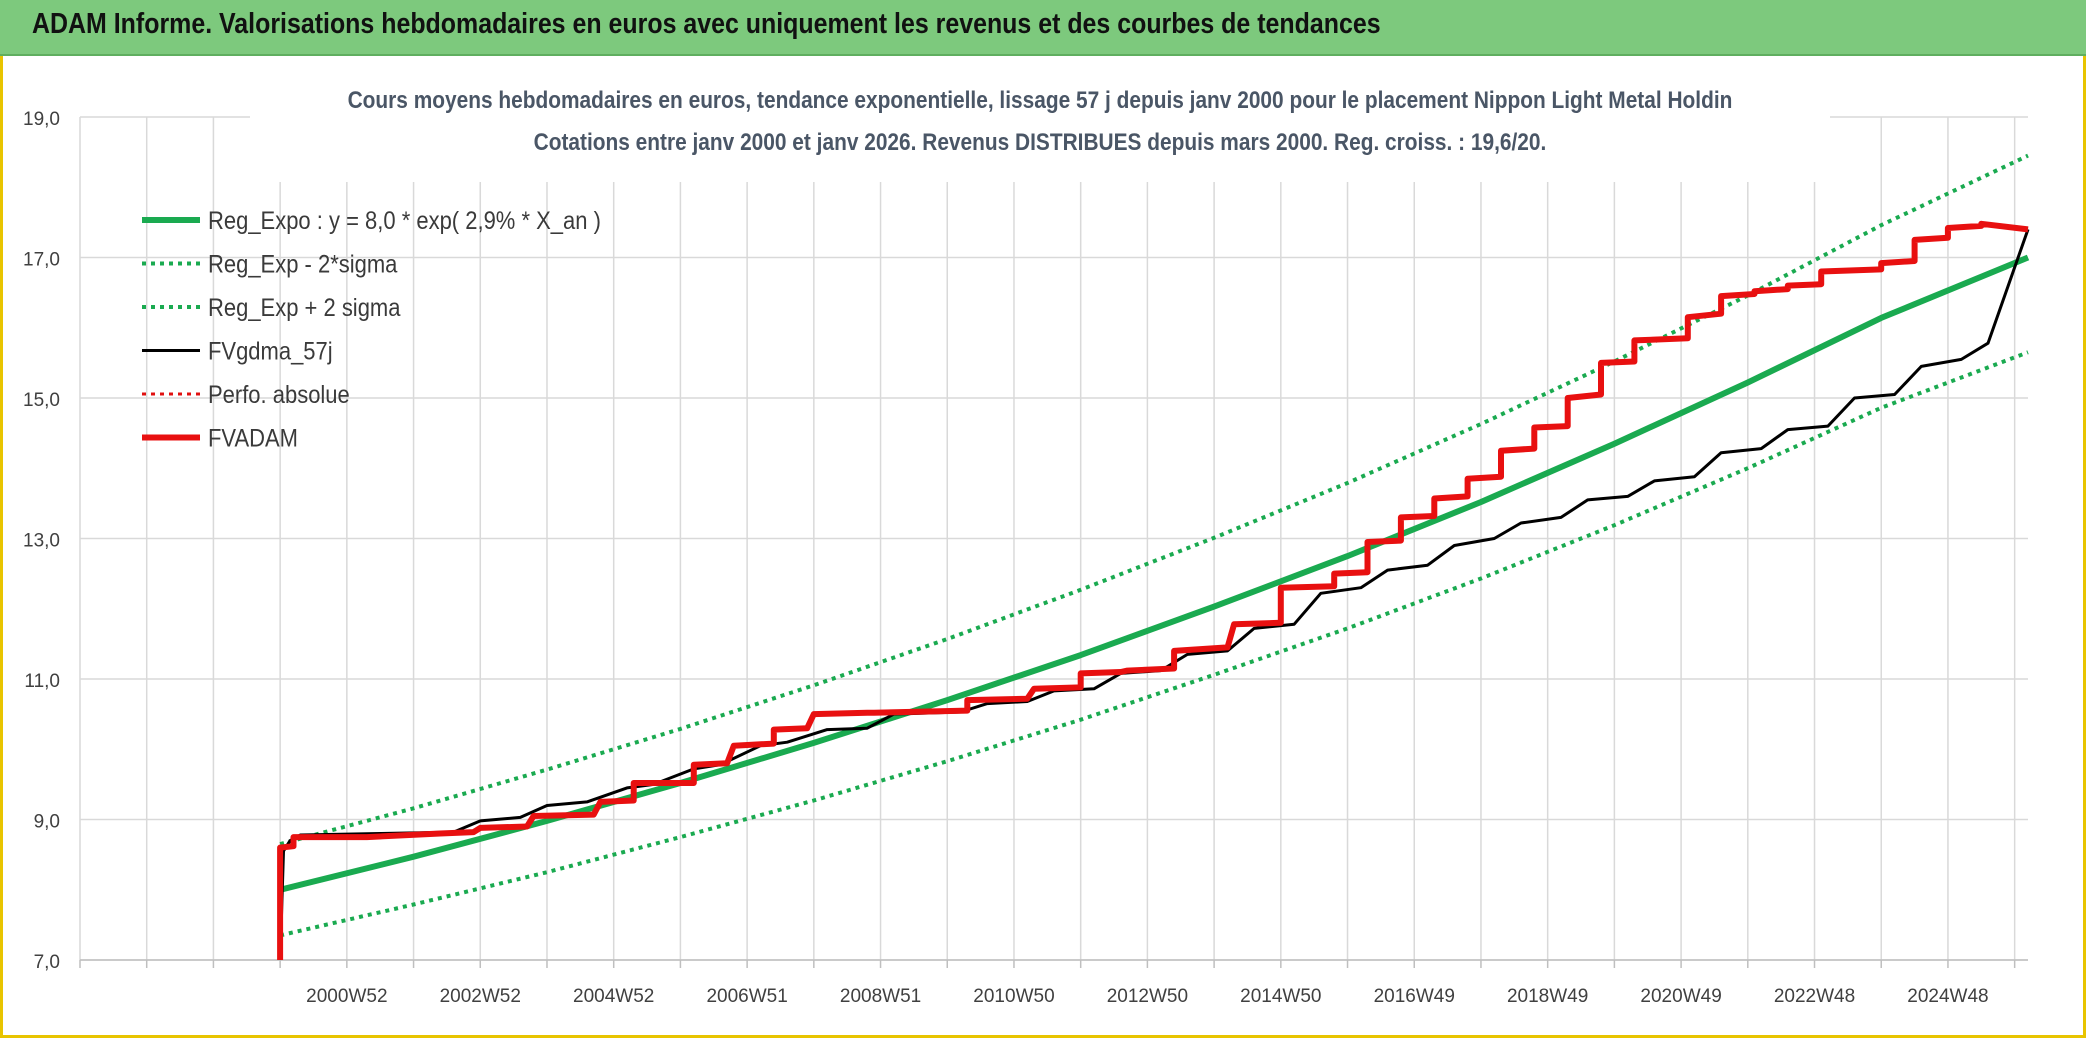 This screenshot has height=1038, width=2086. What do you see at coordinates (613, 996) in the screenshot?
I see `x-tick-label: 2004W52` at bounding box center [613, 996].